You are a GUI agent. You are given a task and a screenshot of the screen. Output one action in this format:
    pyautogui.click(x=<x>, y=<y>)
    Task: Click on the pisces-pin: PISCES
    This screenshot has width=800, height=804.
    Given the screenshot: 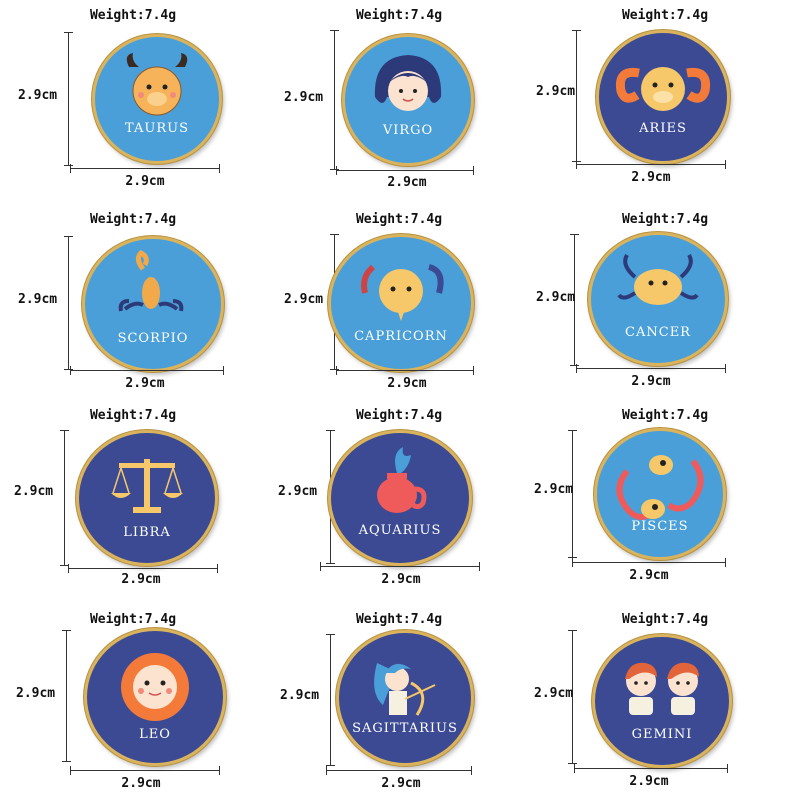 What is the action you would take?
    pyautogui.click(x=660, y=494)
    